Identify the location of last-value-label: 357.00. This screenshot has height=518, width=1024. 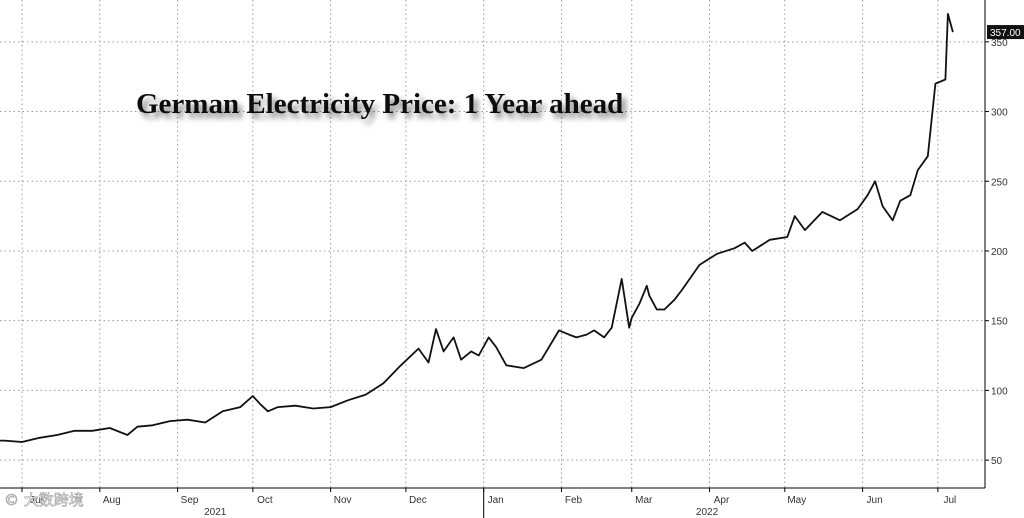
(1005, 33).